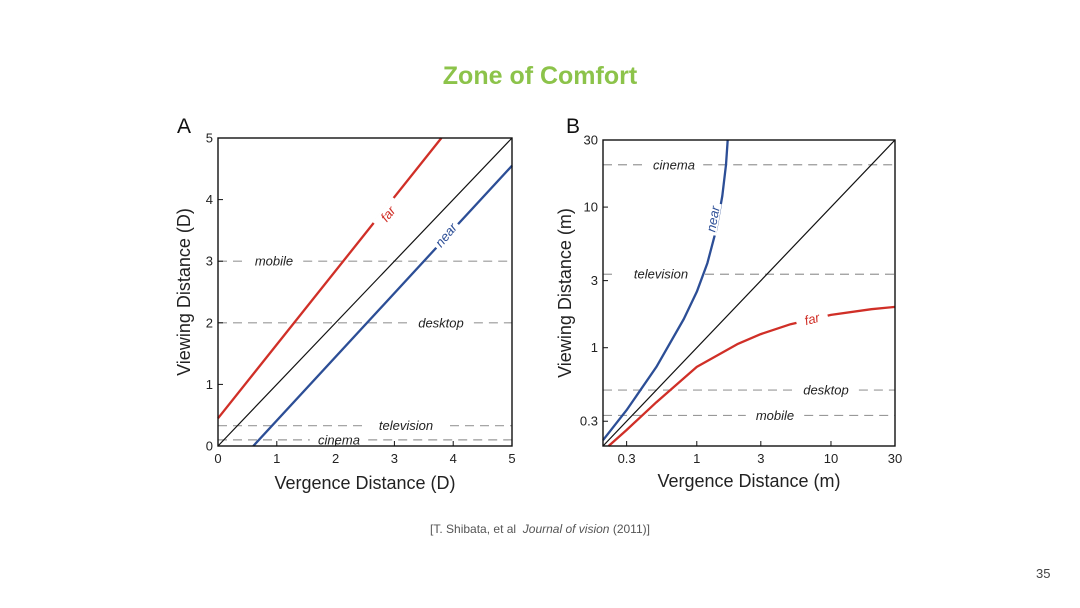 Image resolution: width=1080 pixels, height=608 pixels. Describe the element at coordinates (473, 529) in the screenshot. I see `citation-authors: [T. Shibata, et al` at that location.